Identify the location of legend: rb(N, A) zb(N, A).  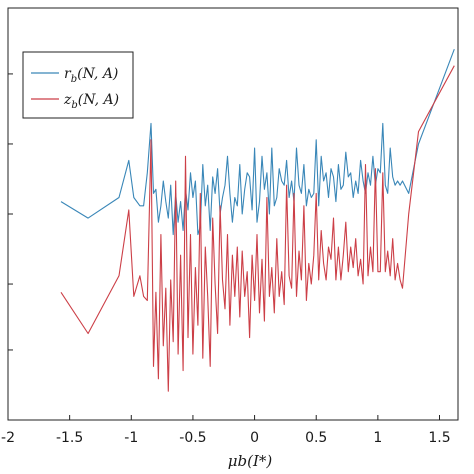
(78, 85).